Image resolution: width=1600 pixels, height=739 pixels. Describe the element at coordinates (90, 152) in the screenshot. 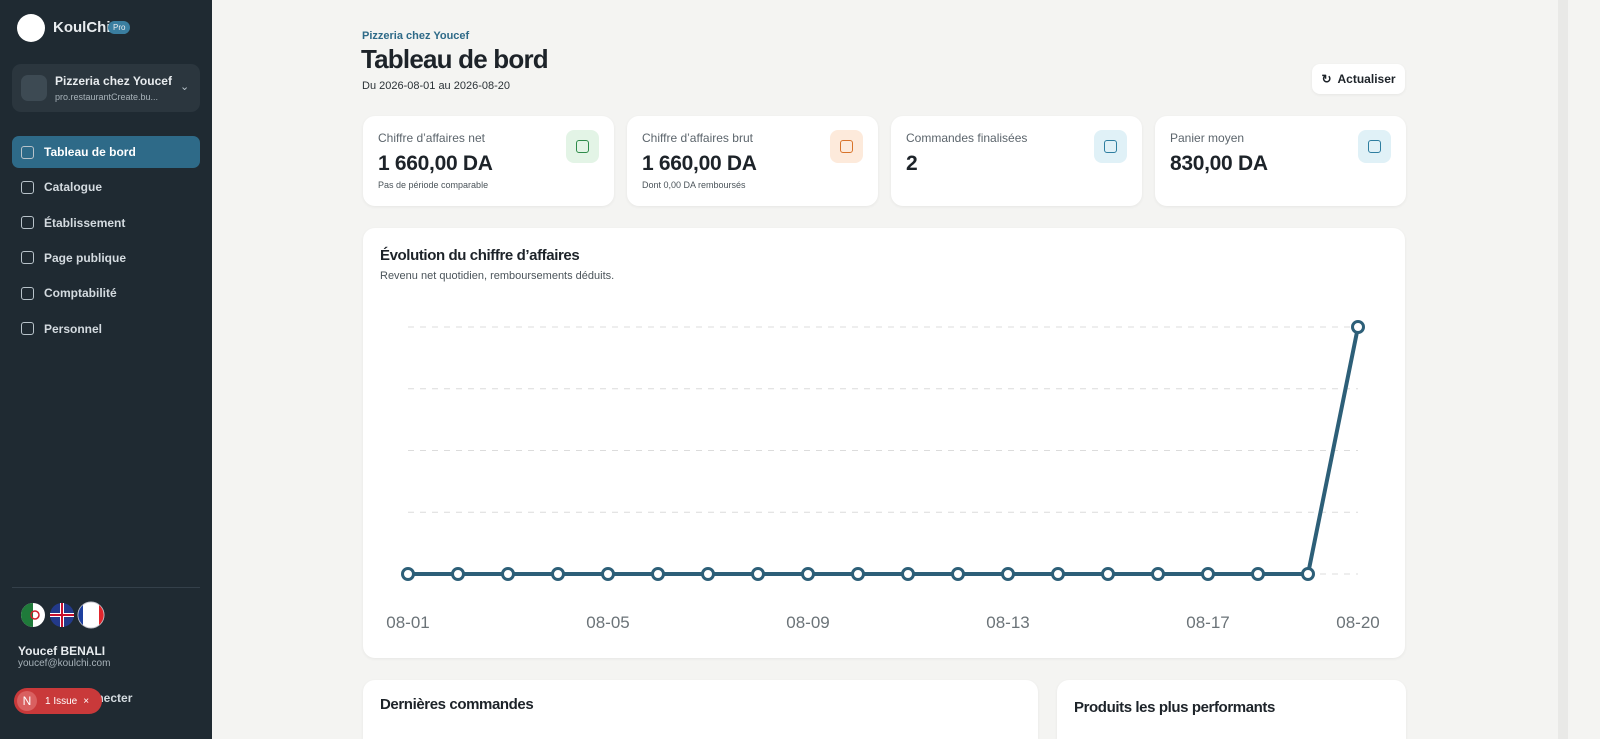

I see `nav-label: Tableau de bord` at that location.